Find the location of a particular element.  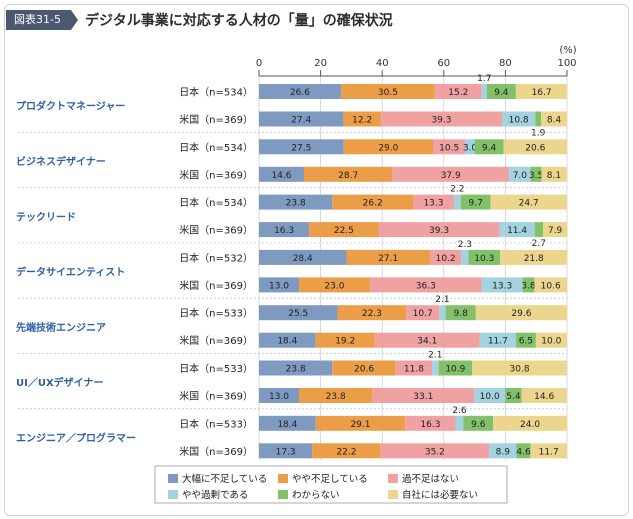

legend-label: やや過剰である is located at coordinates (215, 495).